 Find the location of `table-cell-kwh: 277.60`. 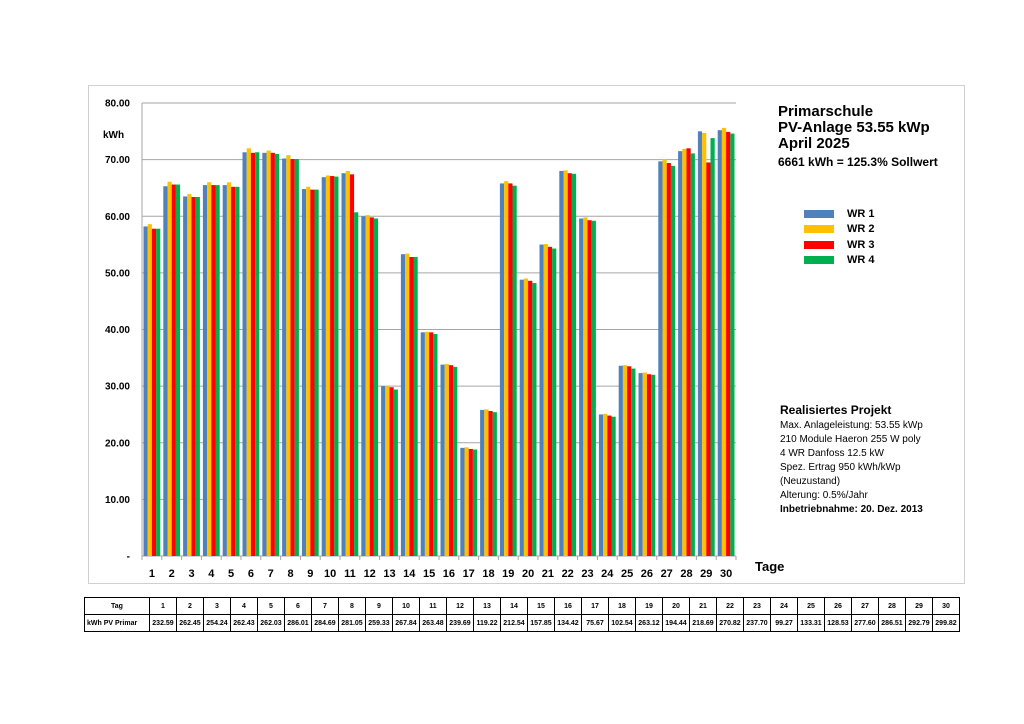

table-cell-kwh: 277.60 is located at coordinates (865, 623).